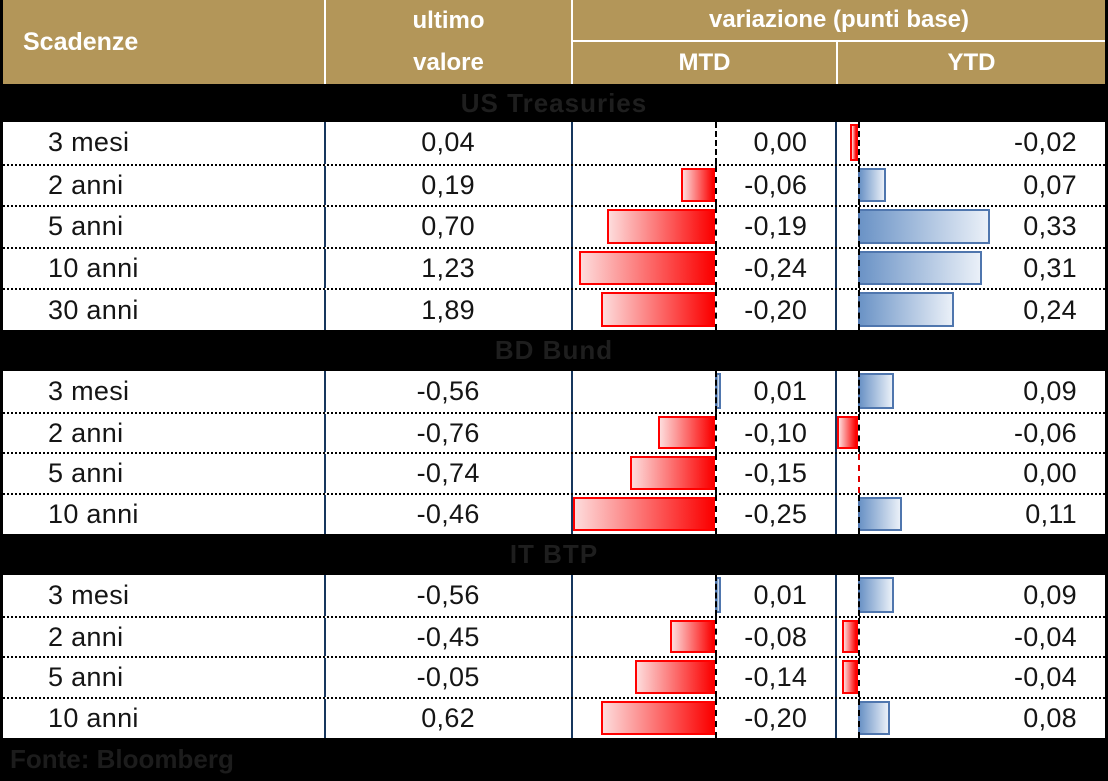 This screenshot has width=1108, height=781. Describe the element at coordinates (970, 474) in the screenshot. I see `ytd-cell: 0,00` at that location.